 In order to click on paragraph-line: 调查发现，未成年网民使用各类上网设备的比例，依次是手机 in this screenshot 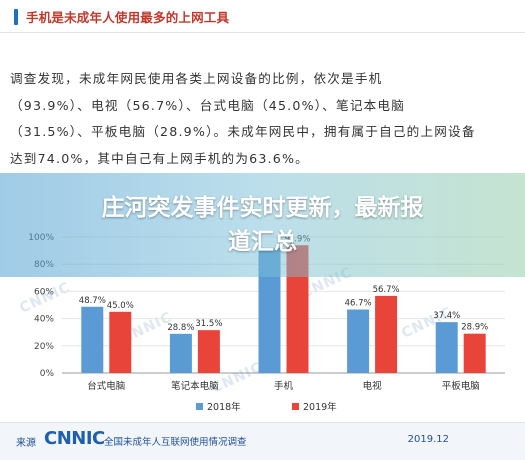, I will do `click(196, 78)`.